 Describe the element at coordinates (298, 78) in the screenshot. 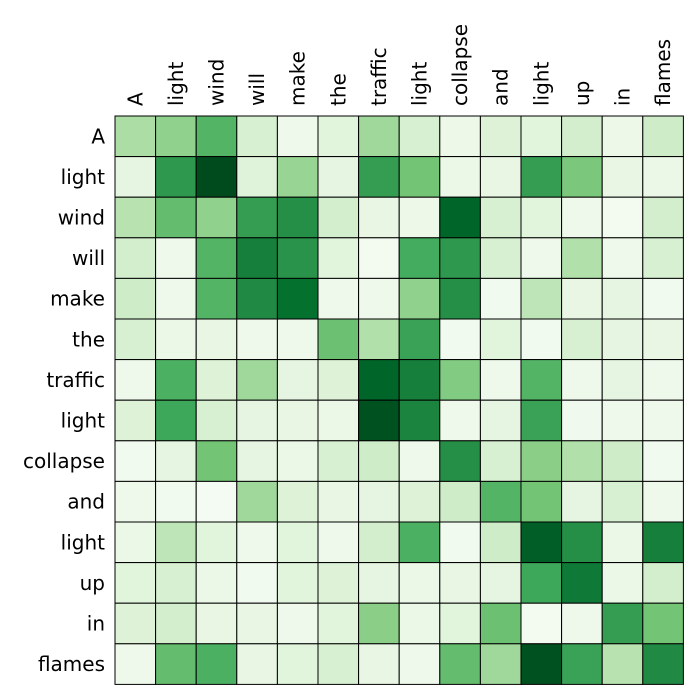

I see `x-tick-label: make` at that location.